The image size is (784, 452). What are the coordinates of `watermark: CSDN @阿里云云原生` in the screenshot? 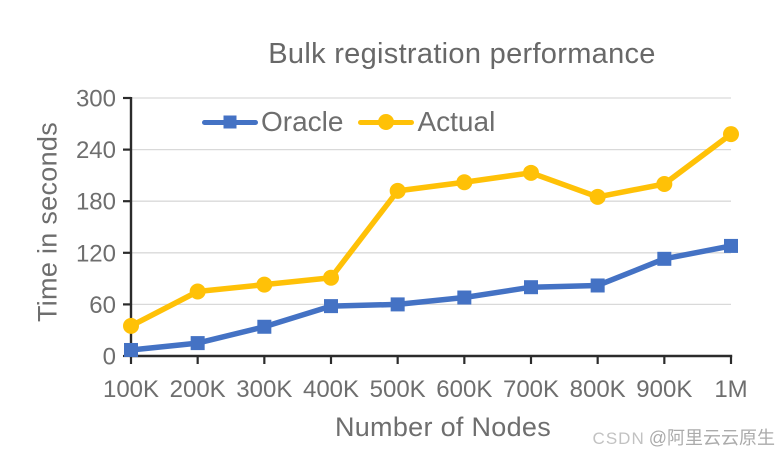 It's located at (684, 437).